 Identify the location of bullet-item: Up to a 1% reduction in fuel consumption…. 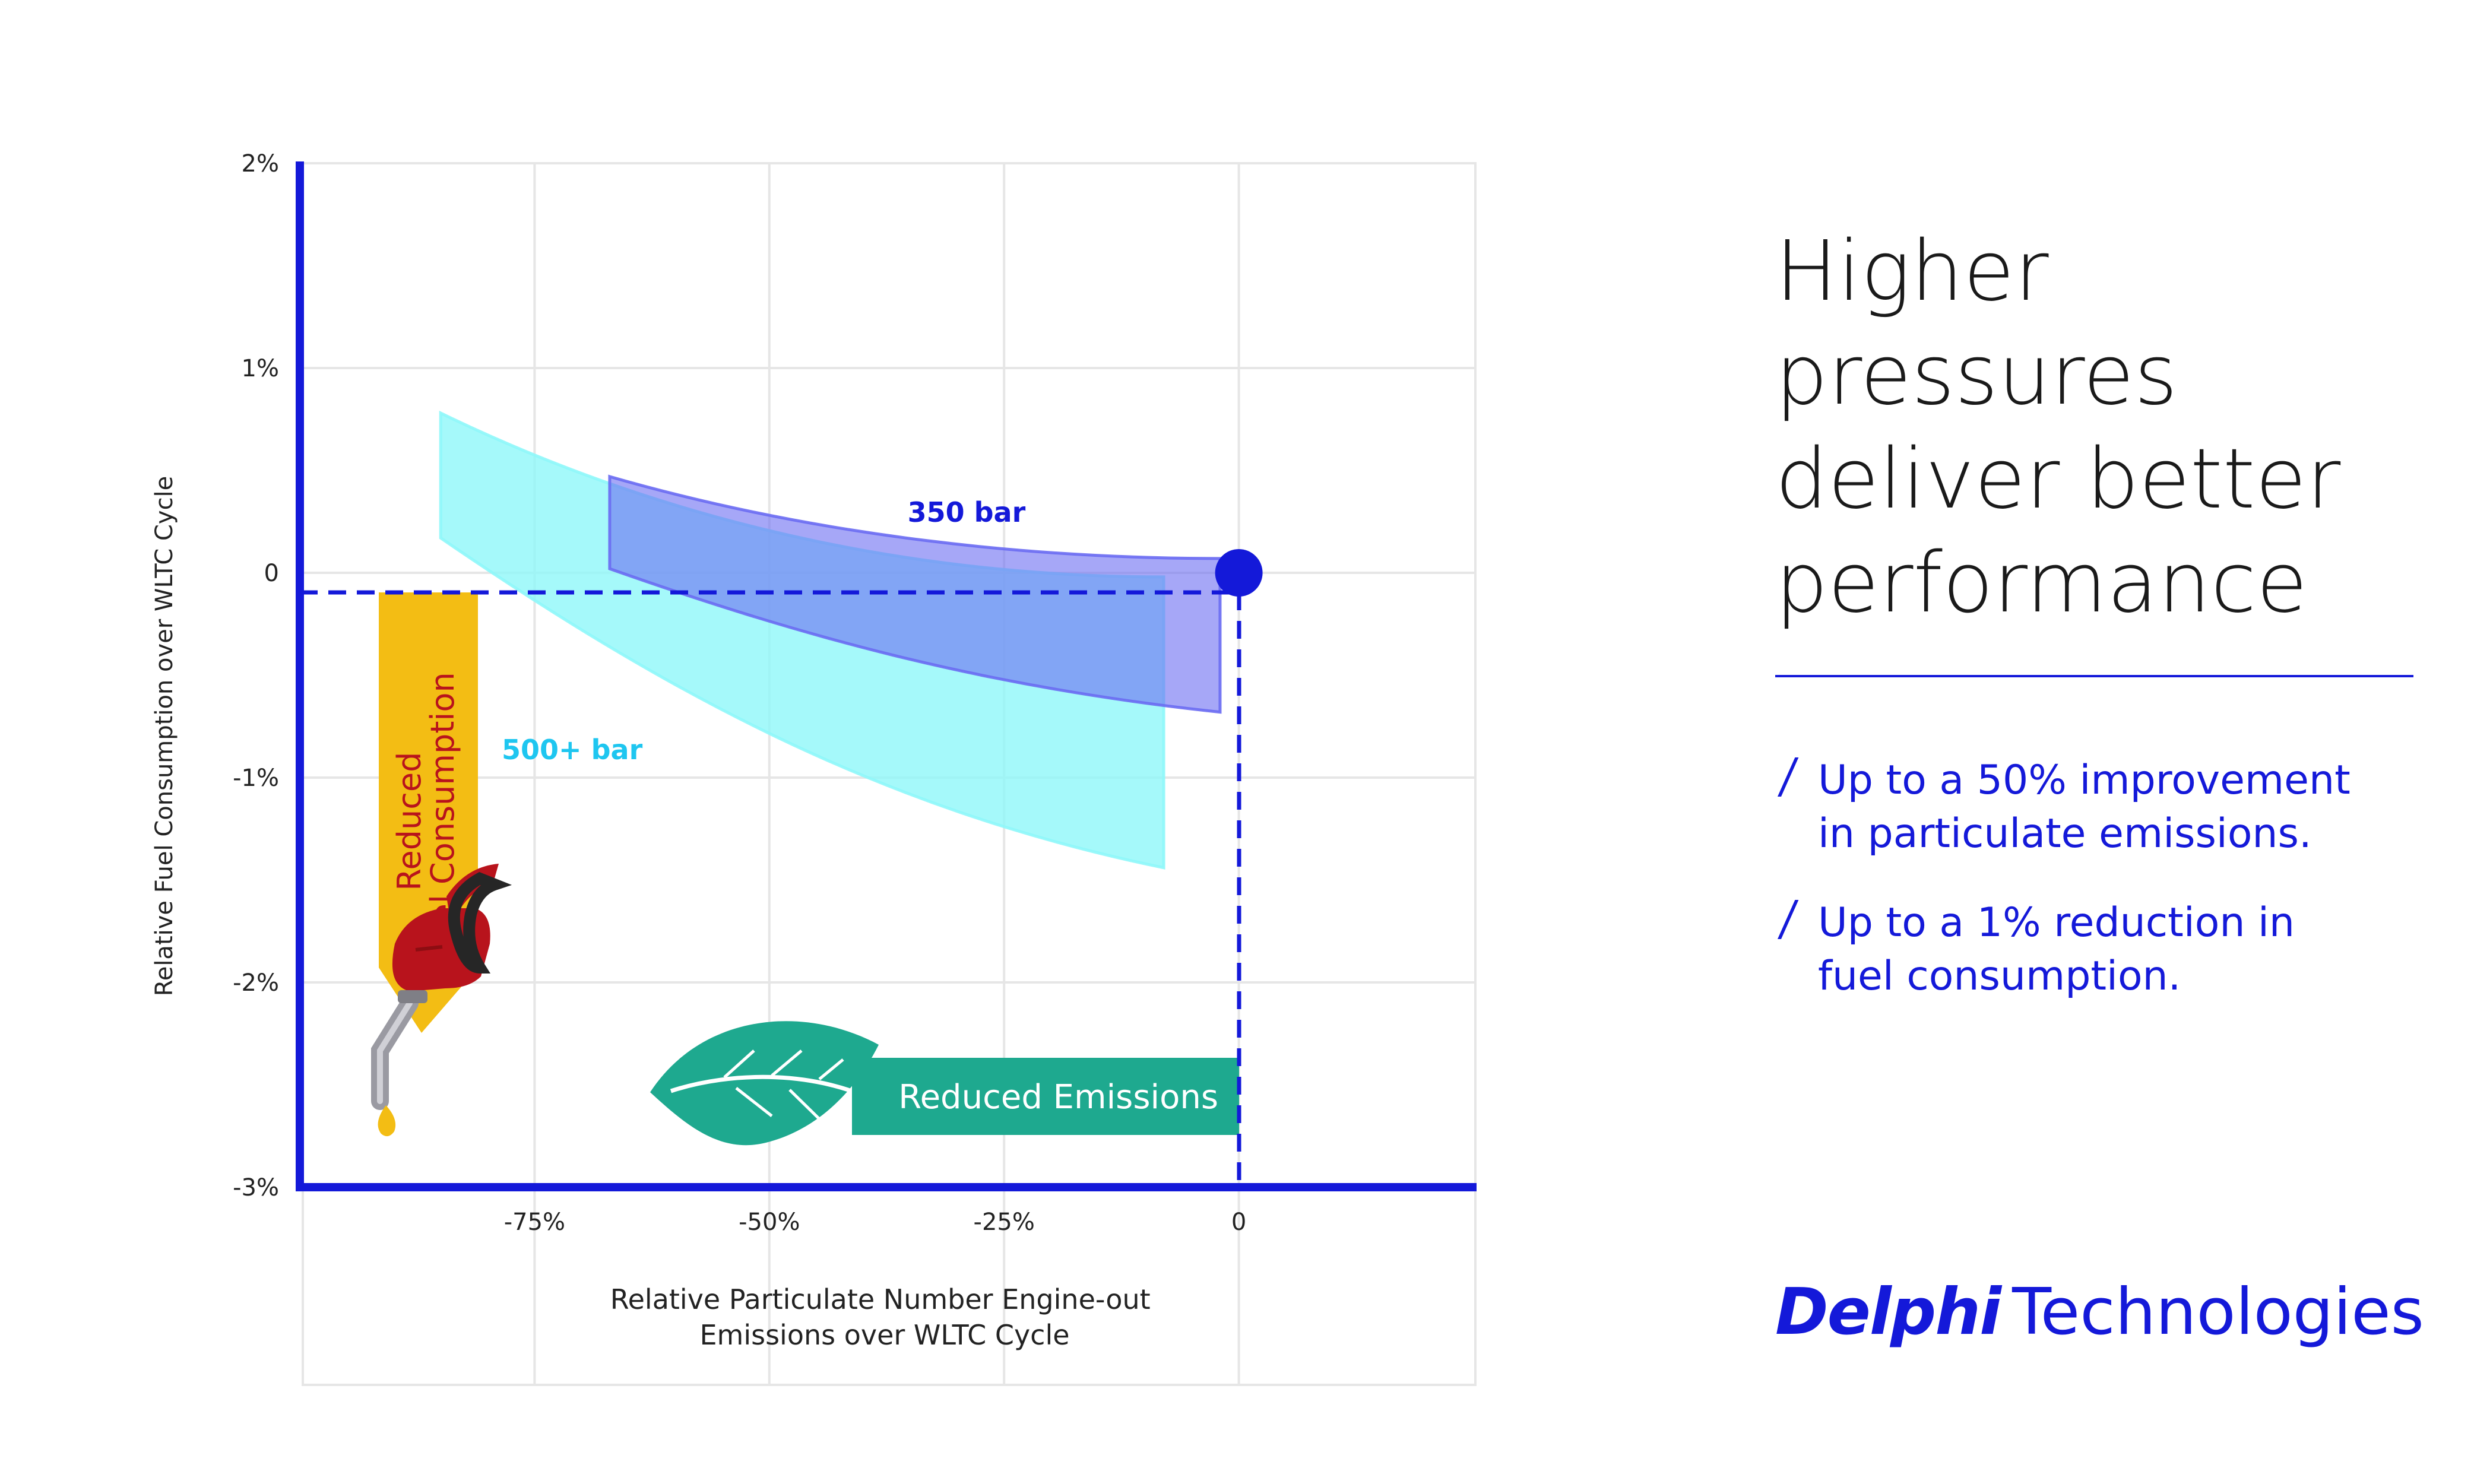
(2101, 949).